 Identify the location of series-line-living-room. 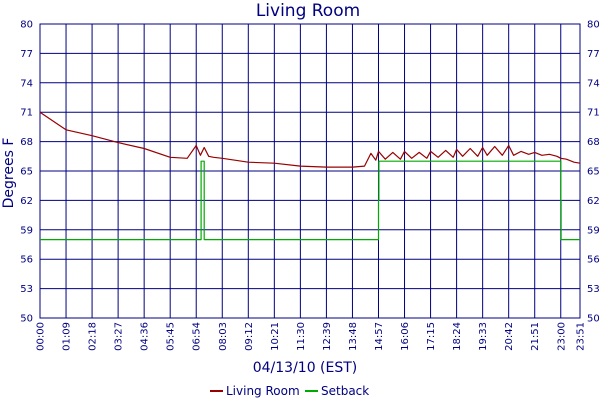
(310, 139).